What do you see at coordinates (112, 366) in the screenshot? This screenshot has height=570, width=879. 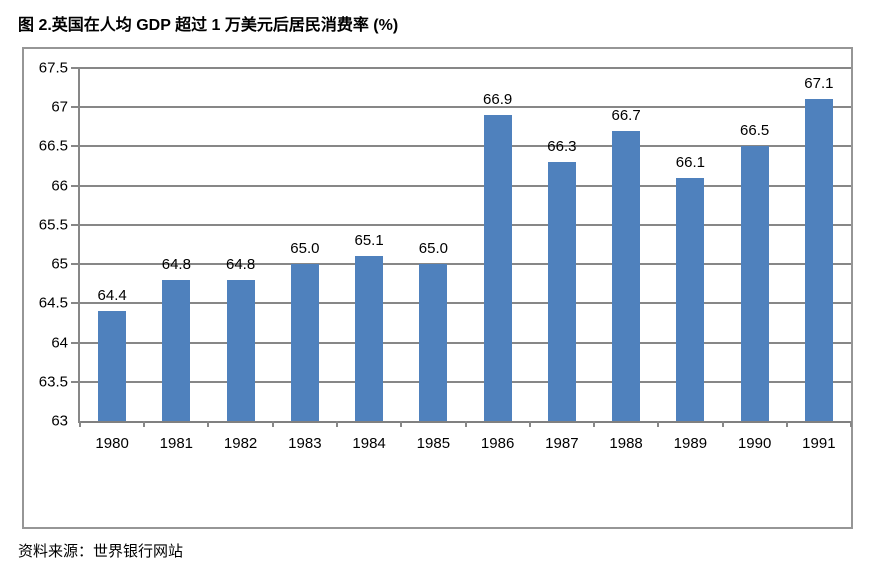 I see `bar-1980` at bounding box center [112, 366].